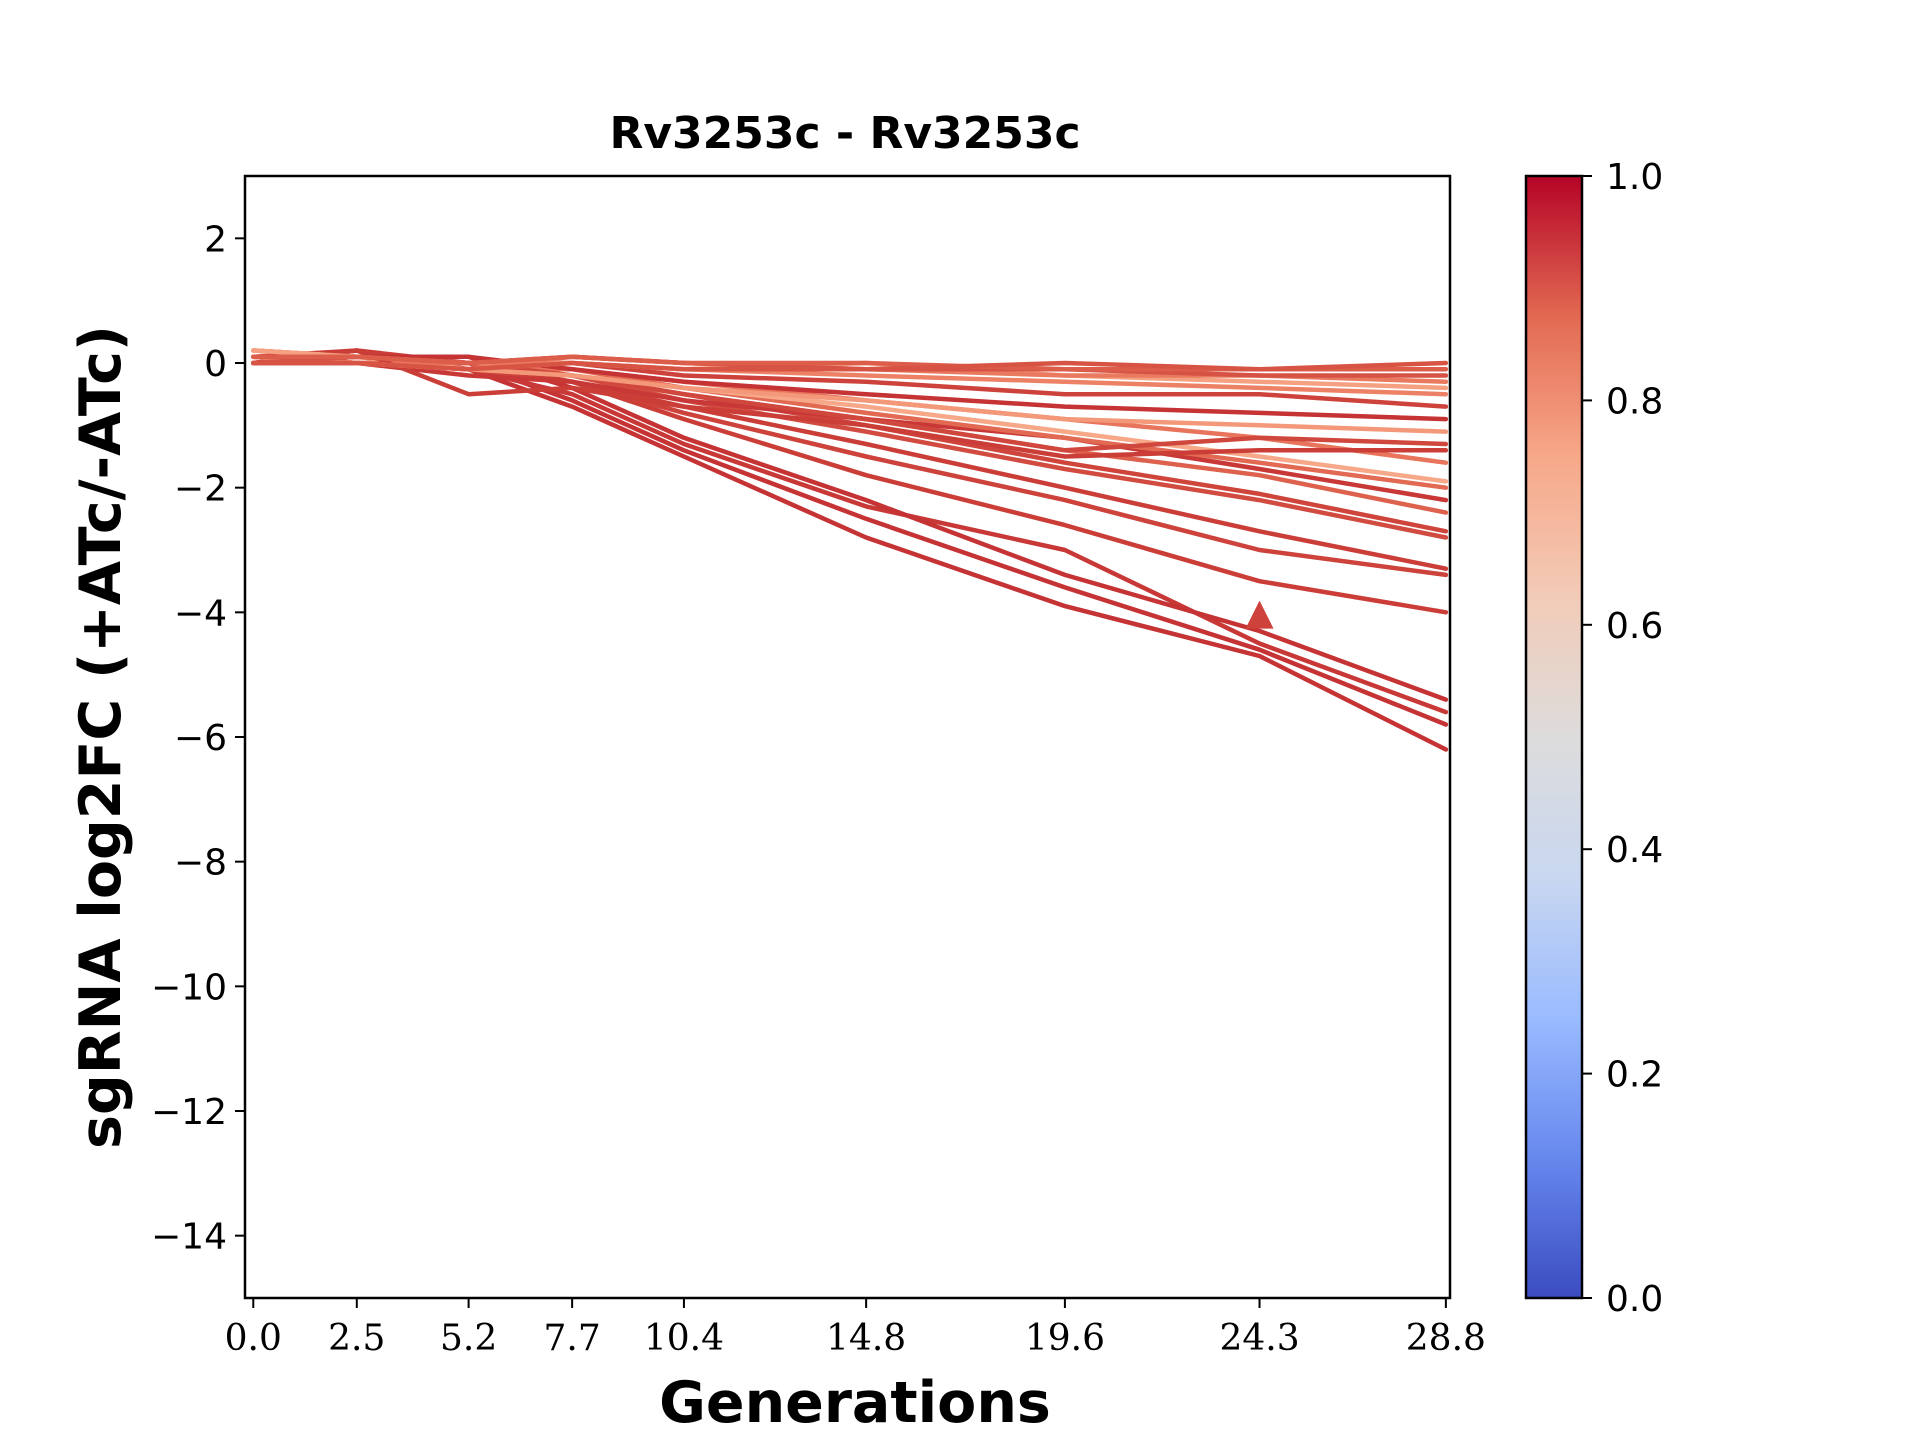 This screenshot has height=1440, width=1920. What do you see at coordinates (1065, 1338) in the screenshot?
I see `x-tick-label: 19.6` at bounding box center [1065, 1338].